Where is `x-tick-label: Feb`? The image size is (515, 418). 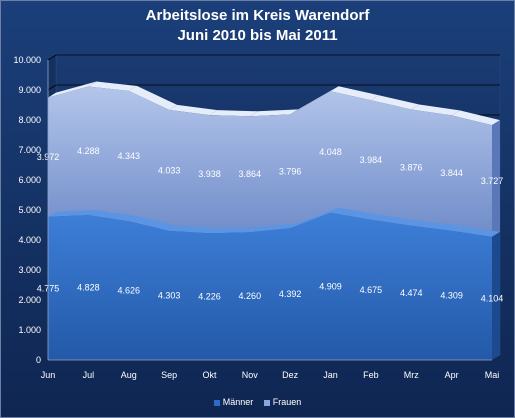
x-tick-label: Feb is located at coordinates (371, 375).